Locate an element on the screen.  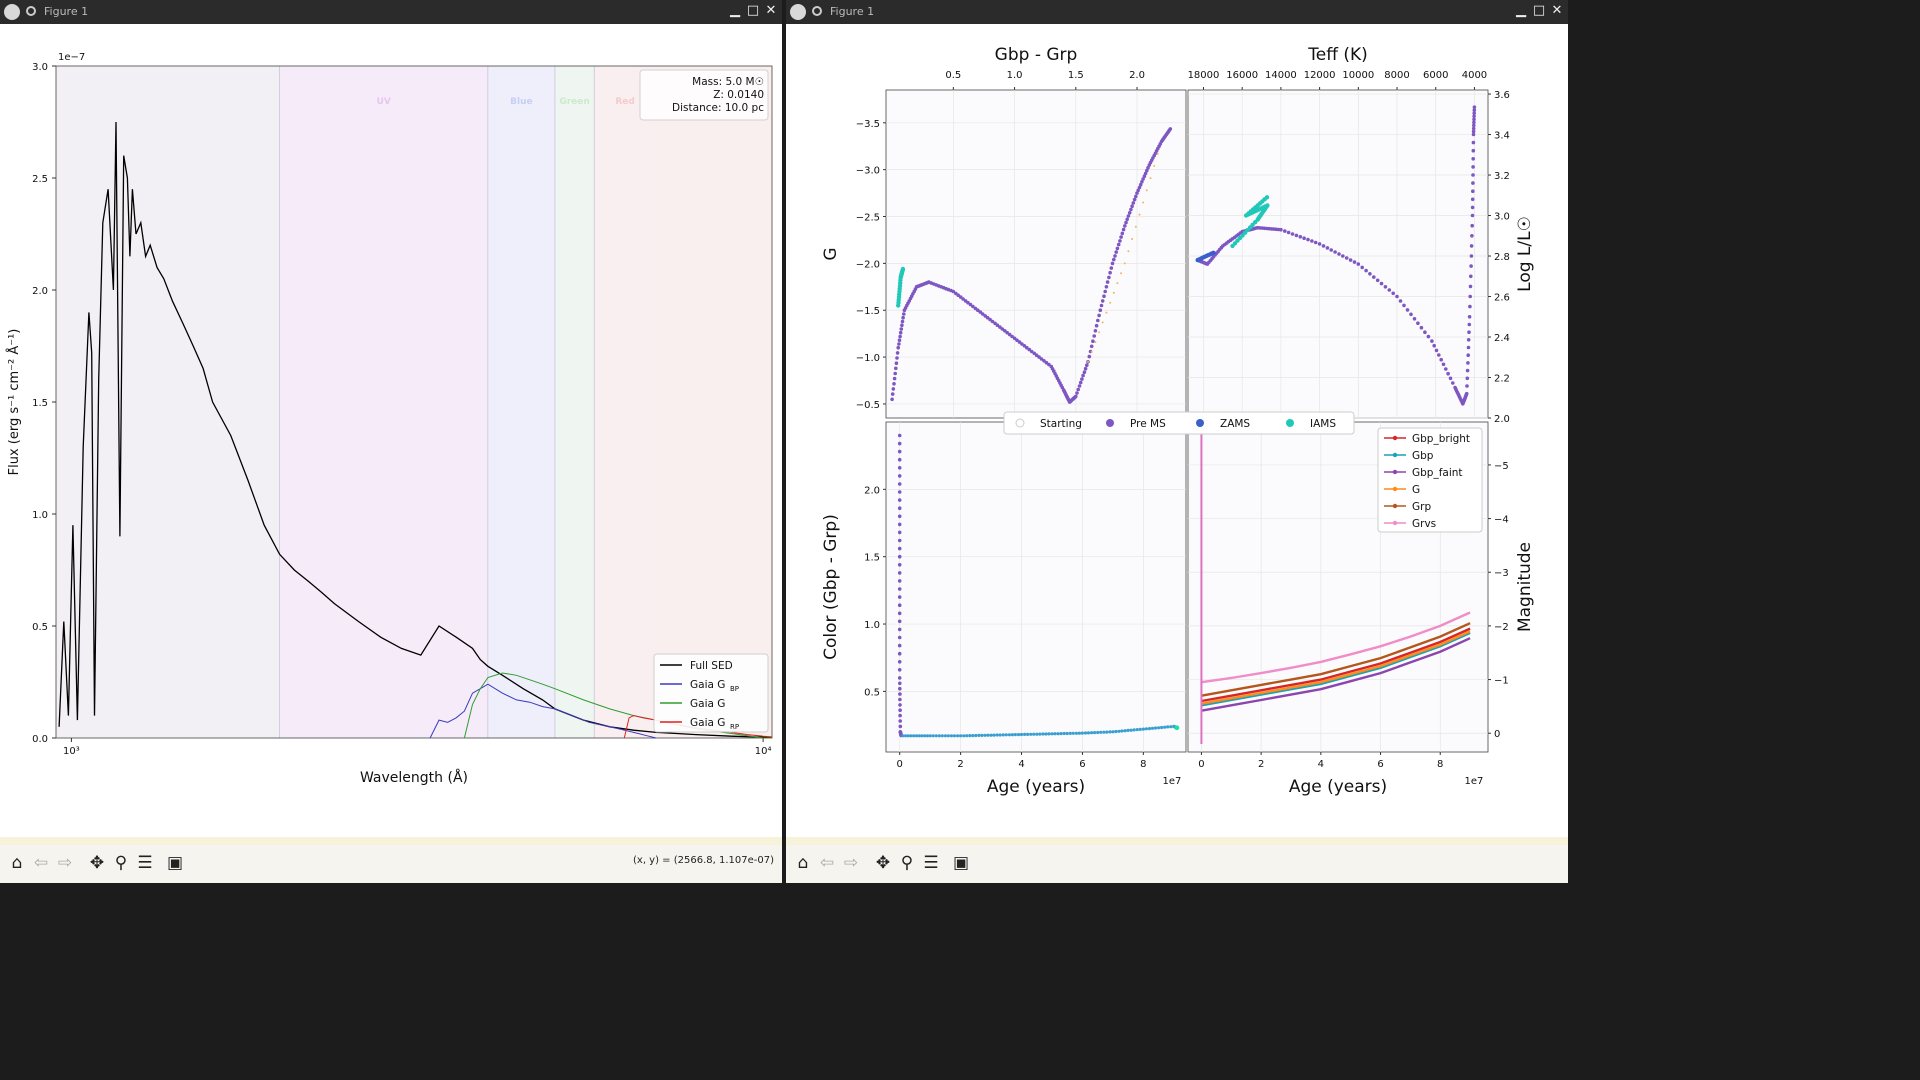
y-tick-label: 2.0 is located at coordinates (1502, 419).